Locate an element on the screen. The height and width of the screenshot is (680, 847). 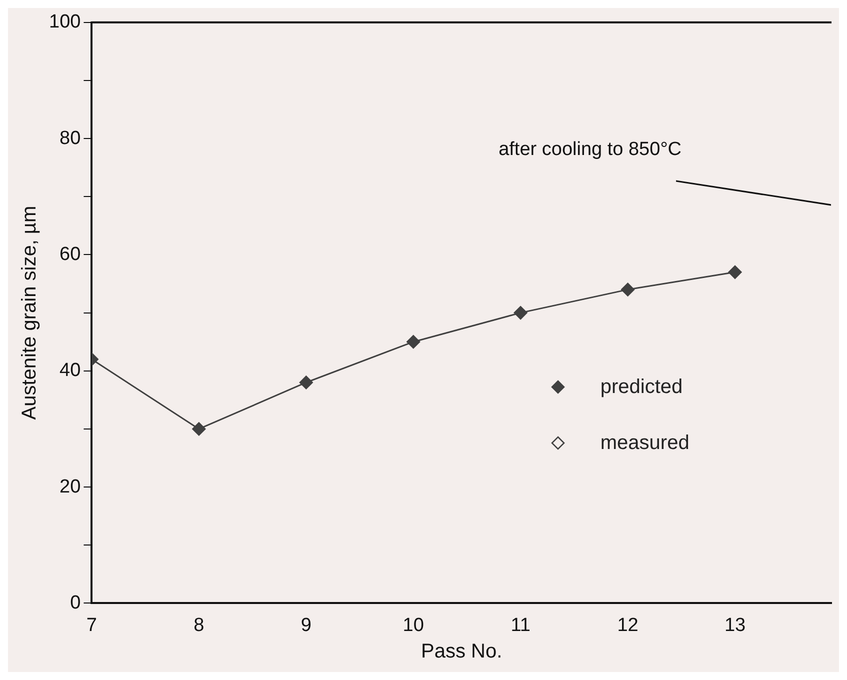
x-axis-title: Pass No. is located at coordinates (461, 651).